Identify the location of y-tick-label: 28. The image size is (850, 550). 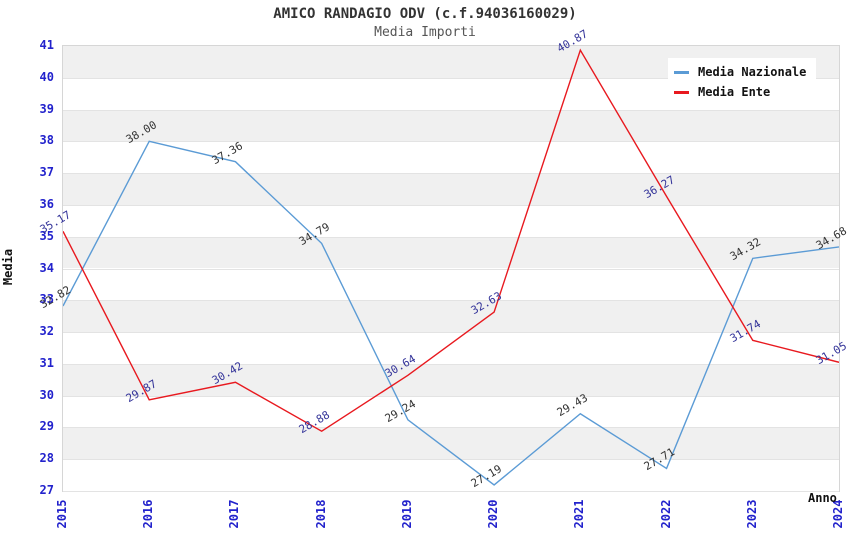
(46, 458).